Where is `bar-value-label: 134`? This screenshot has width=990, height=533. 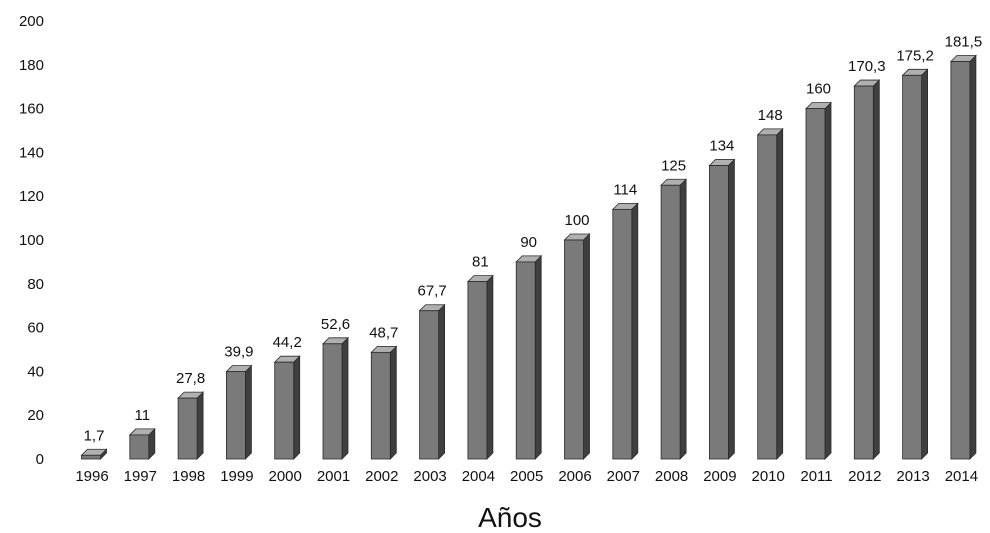
bar-value-label: 134 is located at coordinates (721, 146).